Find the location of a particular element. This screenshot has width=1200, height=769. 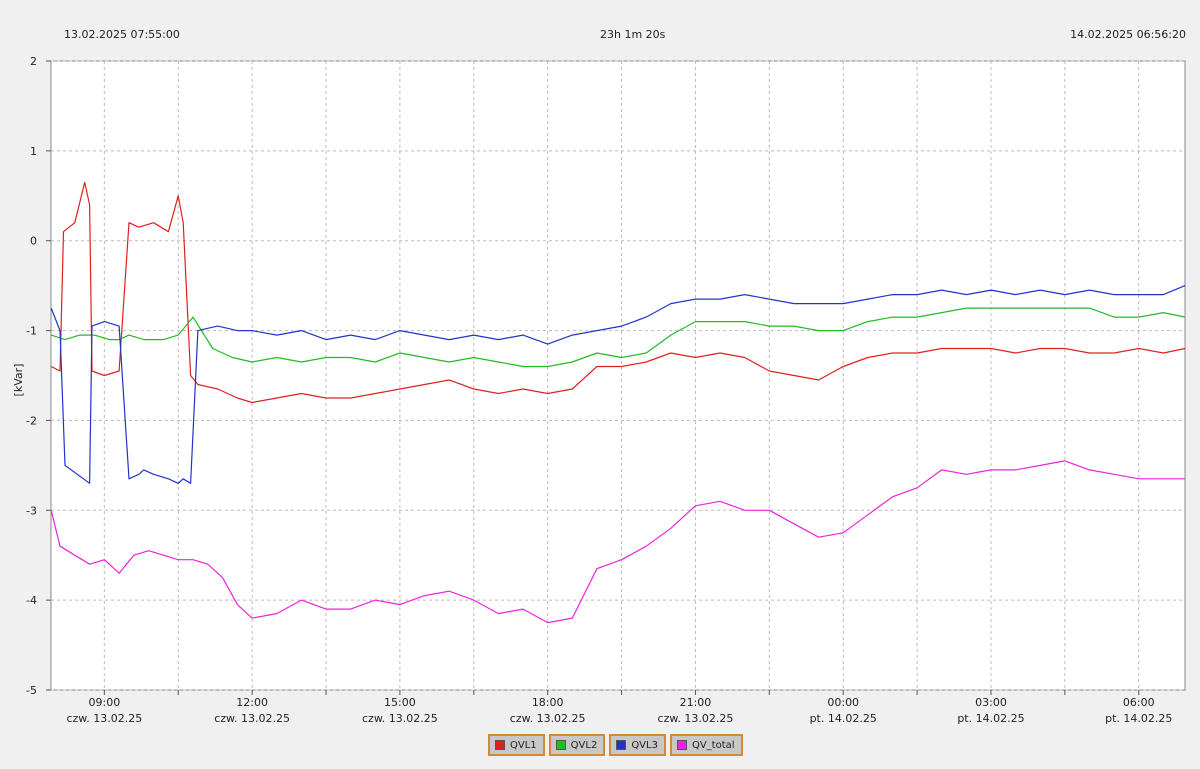

start-time-label: 13.02.2025 07:55:00 is located at coordinates (122, 34).